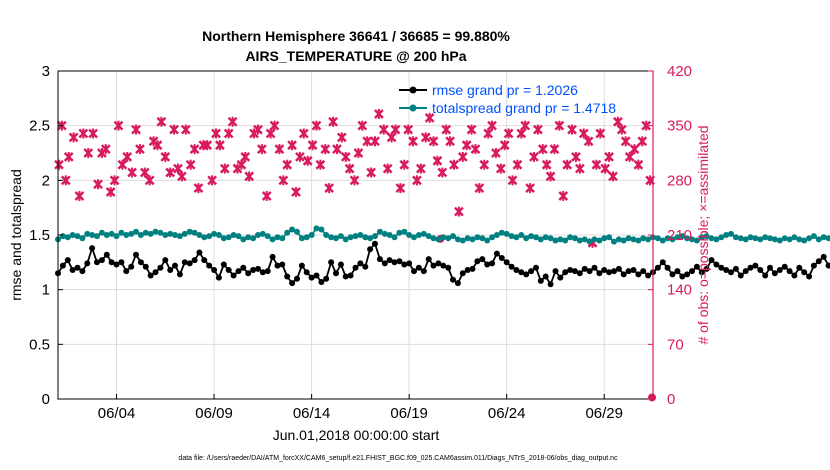 The image size is (830, 470). What do you see at coordinates (679, 290) in the screenshot?
I see `y2-tick-label-2: 140` at bounding box center [679, 290].